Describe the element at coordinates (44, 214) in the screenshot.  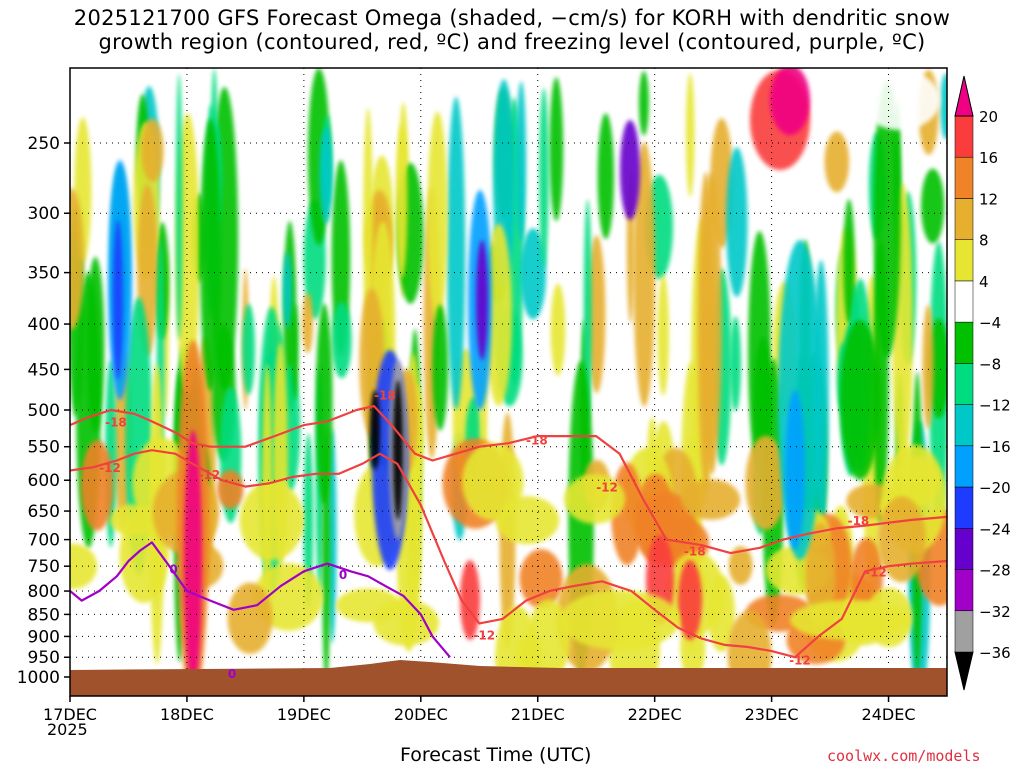
I see `y-tick-label: 300` at that location.